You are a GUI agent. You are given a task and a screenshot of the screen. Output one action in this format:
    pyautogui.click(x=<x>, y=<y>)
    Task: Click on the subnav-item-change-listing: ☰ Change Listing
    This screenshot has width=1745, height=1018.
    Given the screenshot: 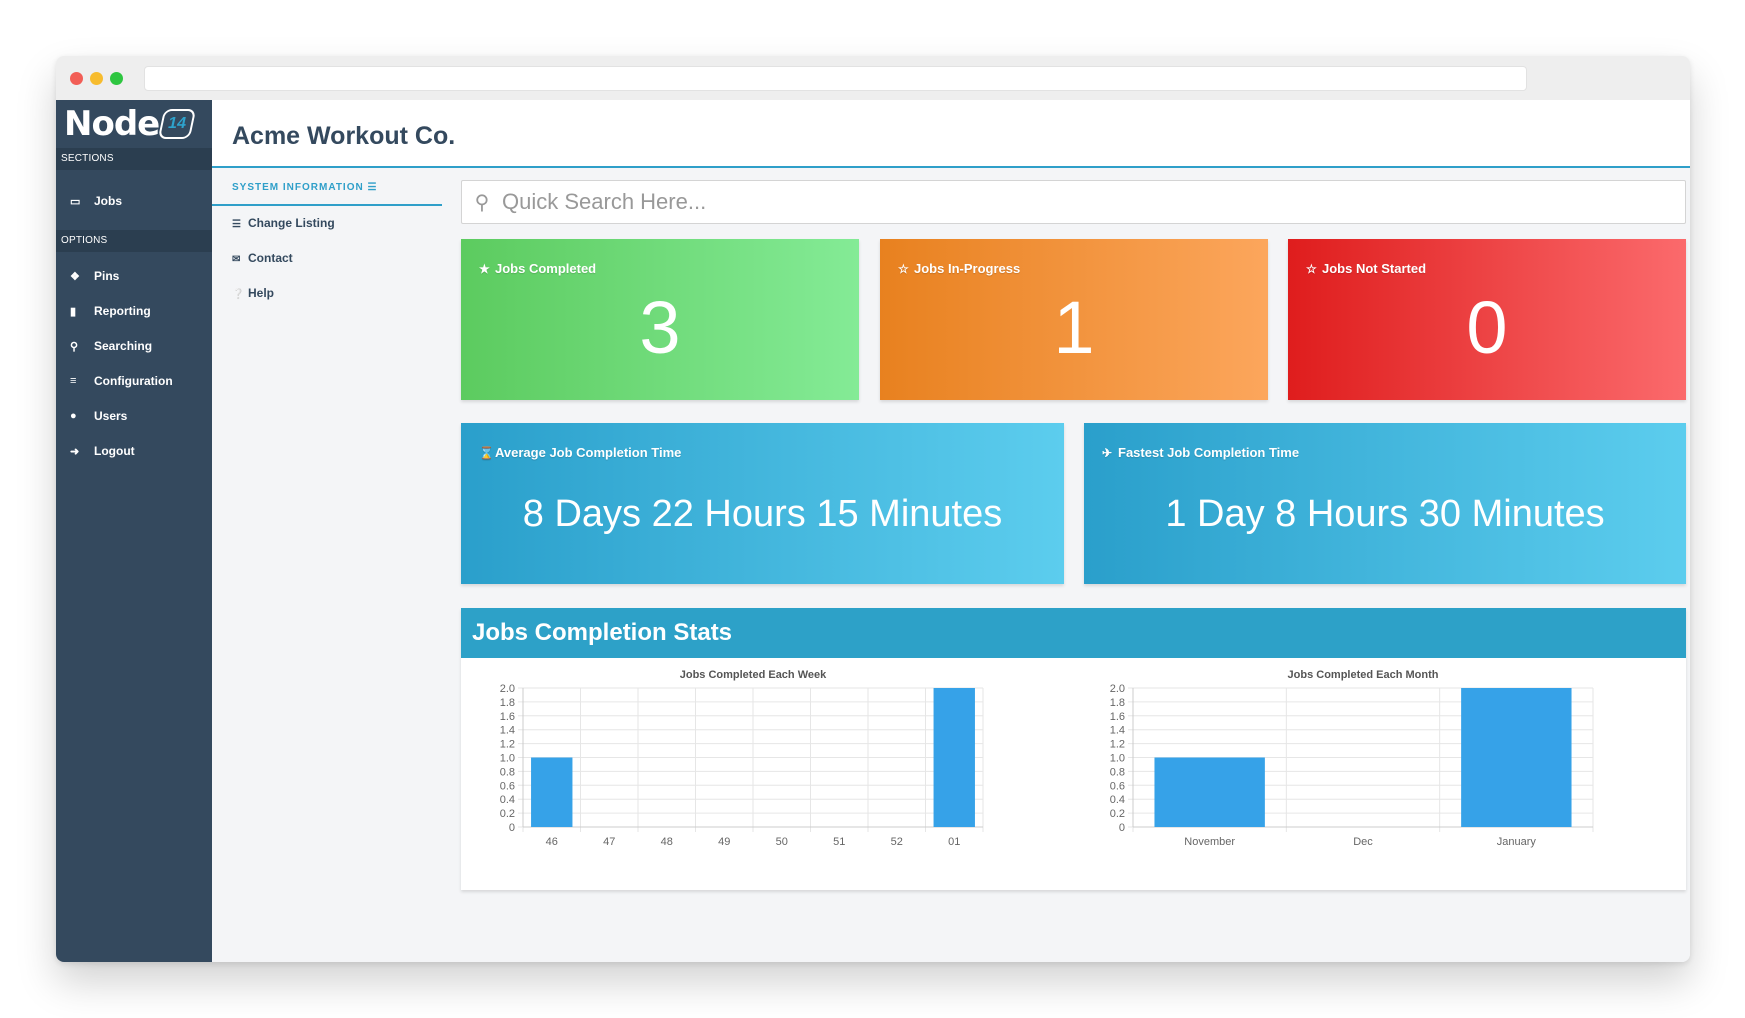 What is the action you would take?
    pyautogui.click(x=283, y=223)
    